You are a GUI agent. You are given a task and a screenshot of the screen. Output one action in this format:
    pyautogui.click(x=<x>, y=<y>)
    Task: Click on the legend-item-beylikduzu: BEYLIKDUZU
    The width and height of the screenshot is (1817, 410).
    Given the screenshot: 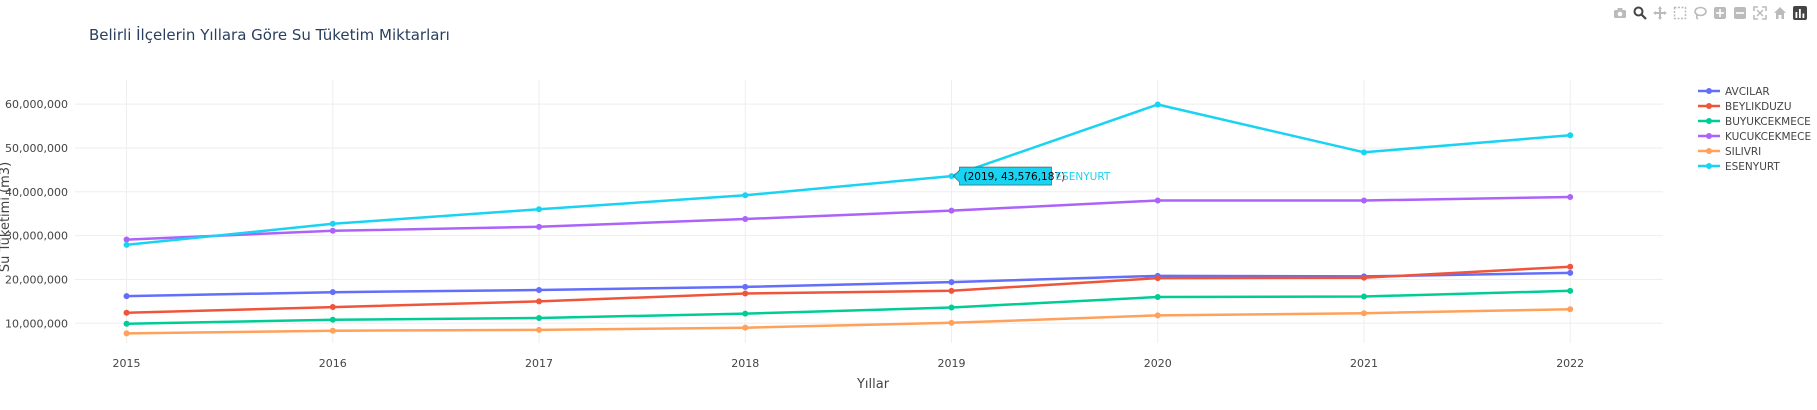 What is the action you would take?
    pyautogui.click(x=1745, y=107)
    